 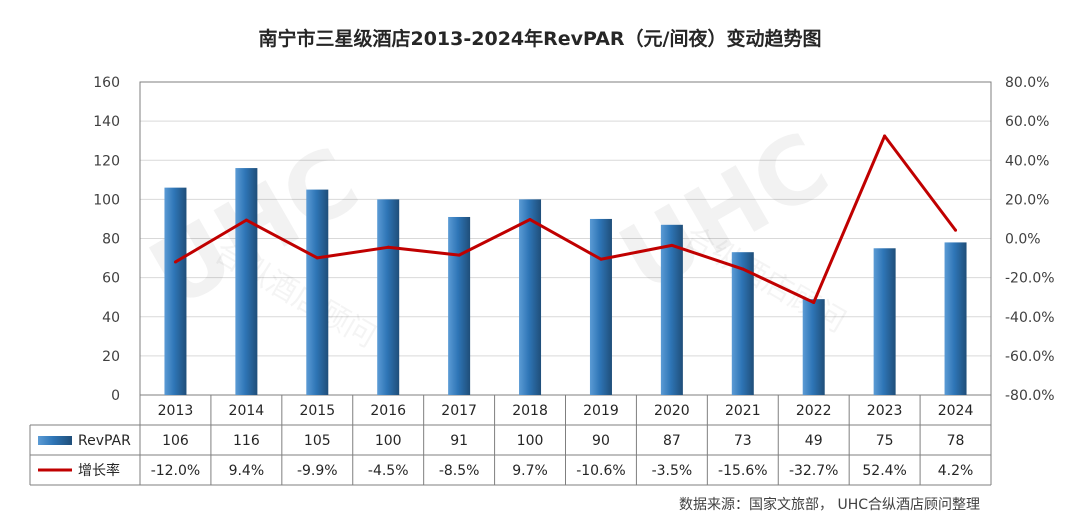 What do you see at coordinates (1023, 240) in the screenshot?
I see `y-right-tick: 0.0%` at bounding box center [1023, 240].